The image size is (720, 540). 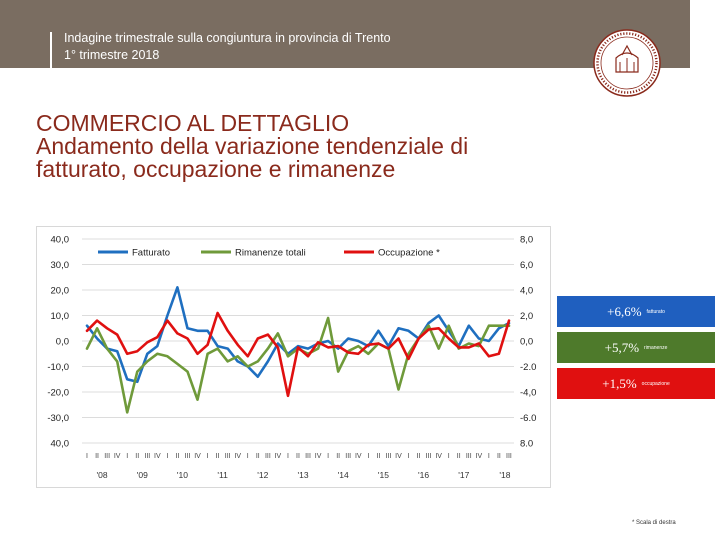 I want to click on legend-label: Fatturato, so click(x=151, y=253).